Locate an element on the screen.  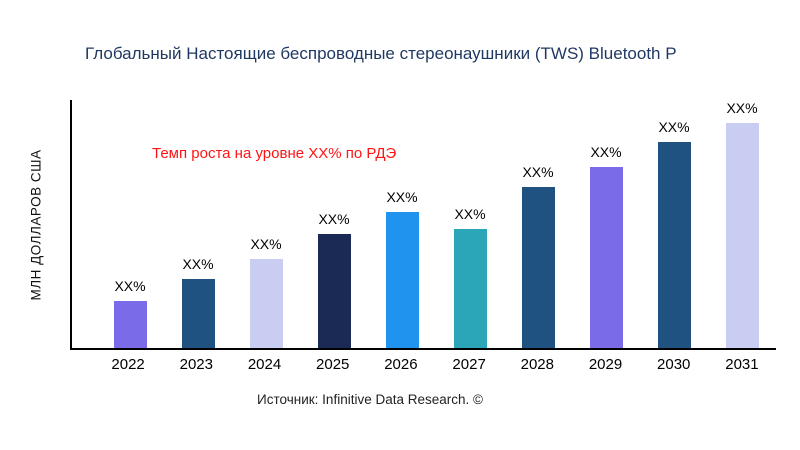
x-tick-label: 2025 is located at coordinates (333, 364).